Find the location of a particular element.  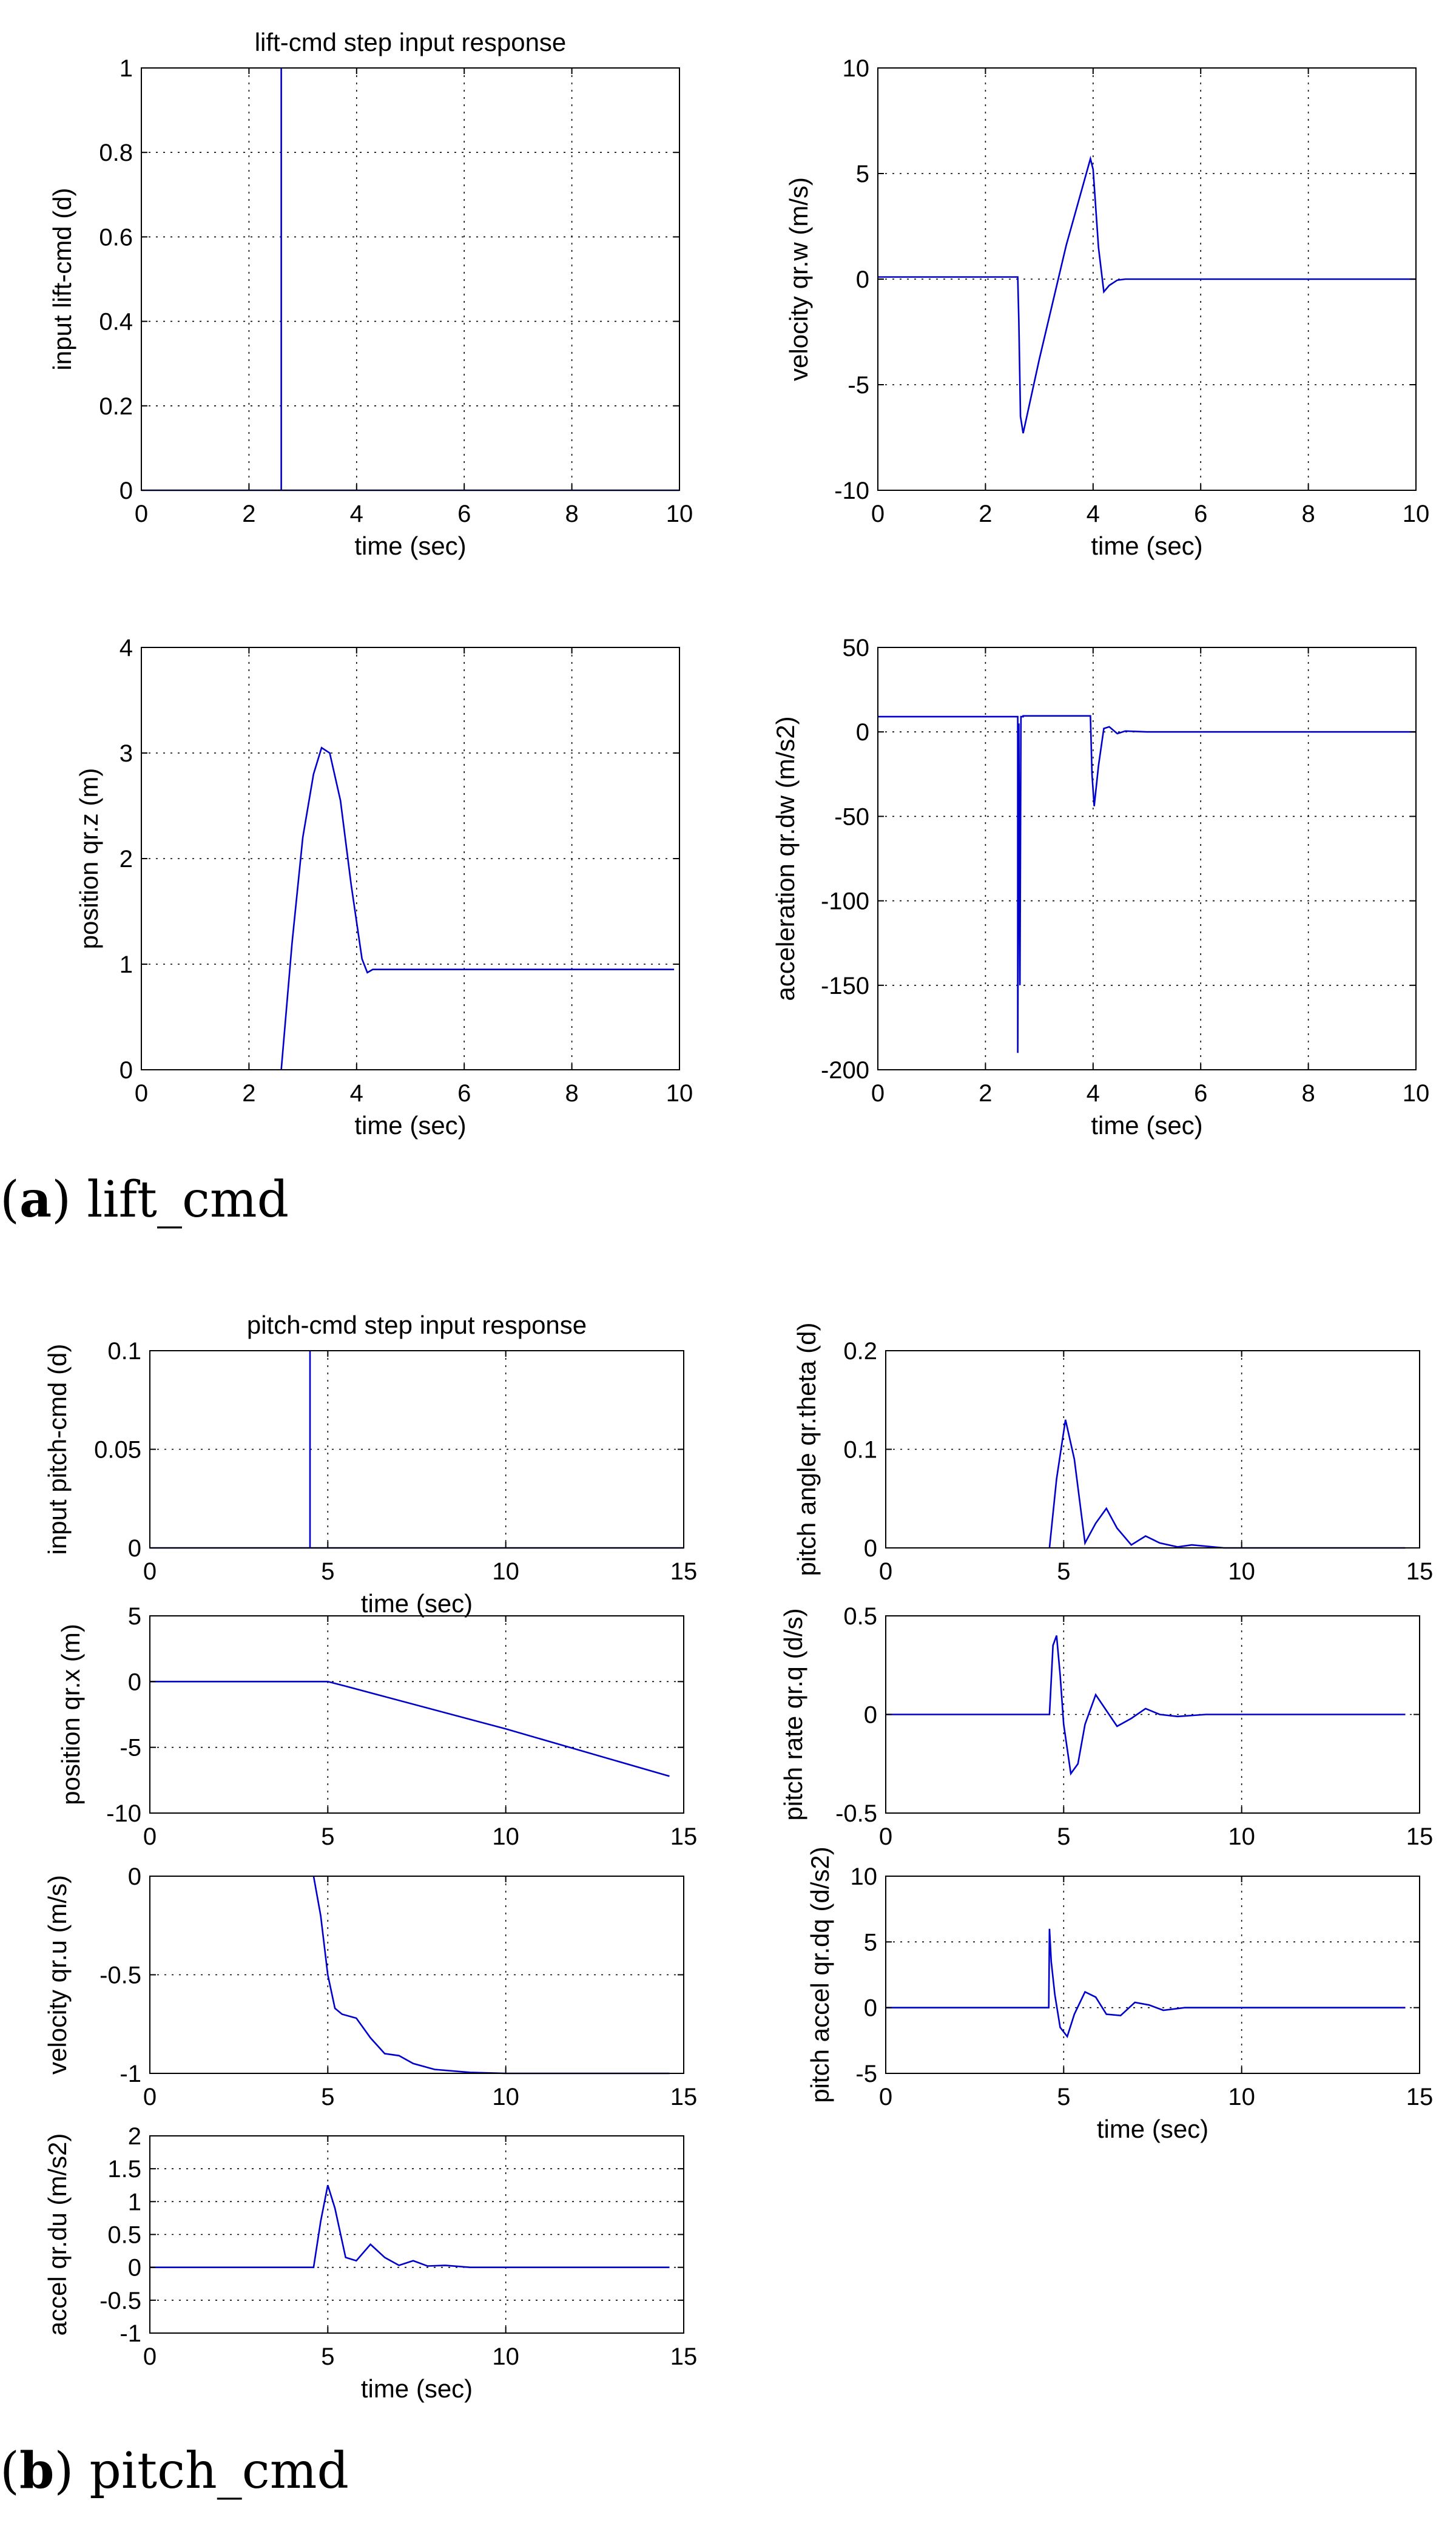

y-axis-label: pitch angle qr.theta (d) is located at coordinates (806, 1449).